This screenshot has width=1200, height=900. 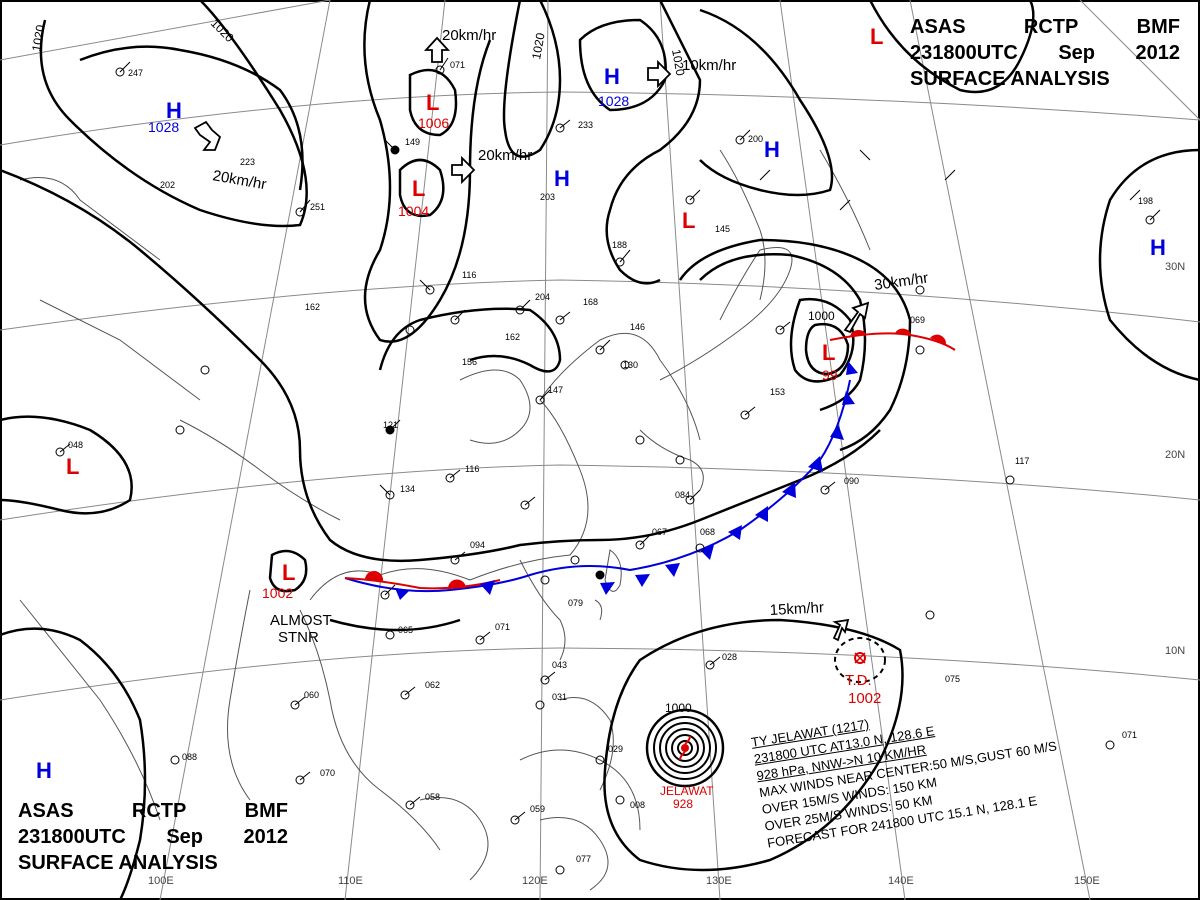 What do you see at coordinates (327, 773) in the screenshot?
I see `station-value: 070` at bounding box center [327, 773].